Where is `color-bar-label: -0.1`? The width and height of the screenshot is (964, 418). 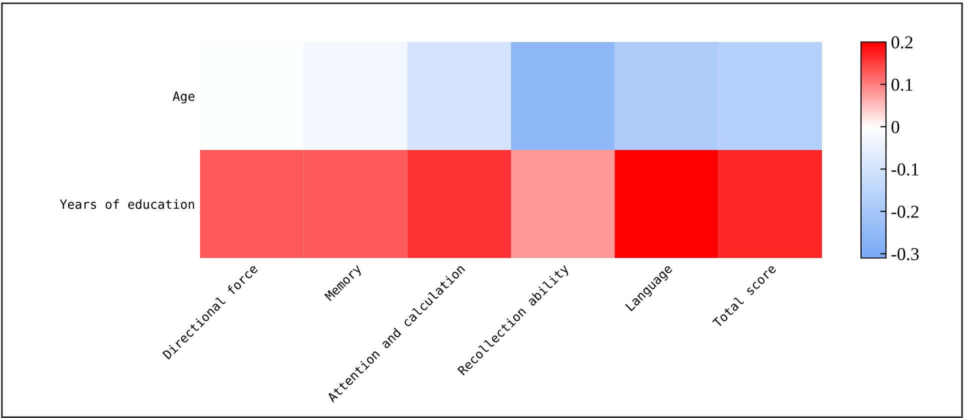
color-bar-label: -0.1 is located at coordinates (905, 169).